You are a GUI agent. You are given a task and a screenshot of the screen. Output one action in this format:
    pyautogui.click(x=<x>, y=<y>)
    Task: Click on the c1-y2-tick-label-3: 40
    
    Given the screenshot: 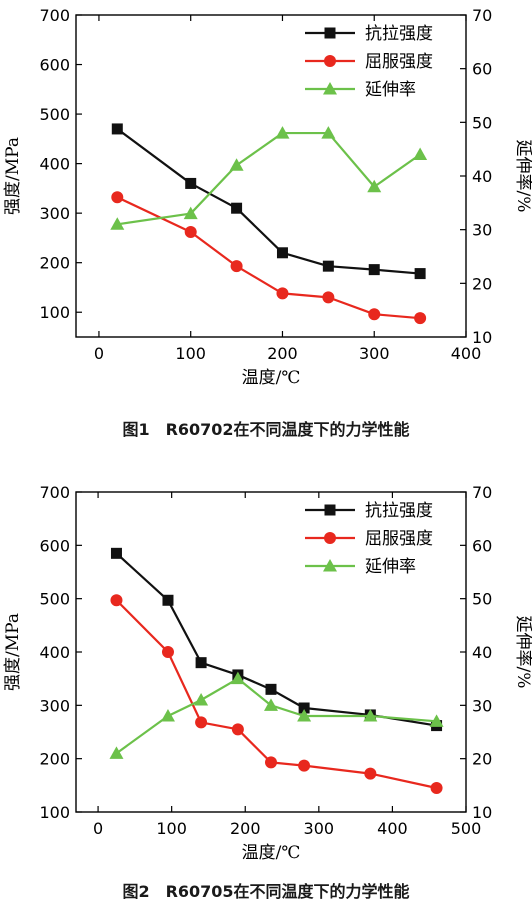 What is the action you would take?
    pyautogui.click(x=482, y=176)
    